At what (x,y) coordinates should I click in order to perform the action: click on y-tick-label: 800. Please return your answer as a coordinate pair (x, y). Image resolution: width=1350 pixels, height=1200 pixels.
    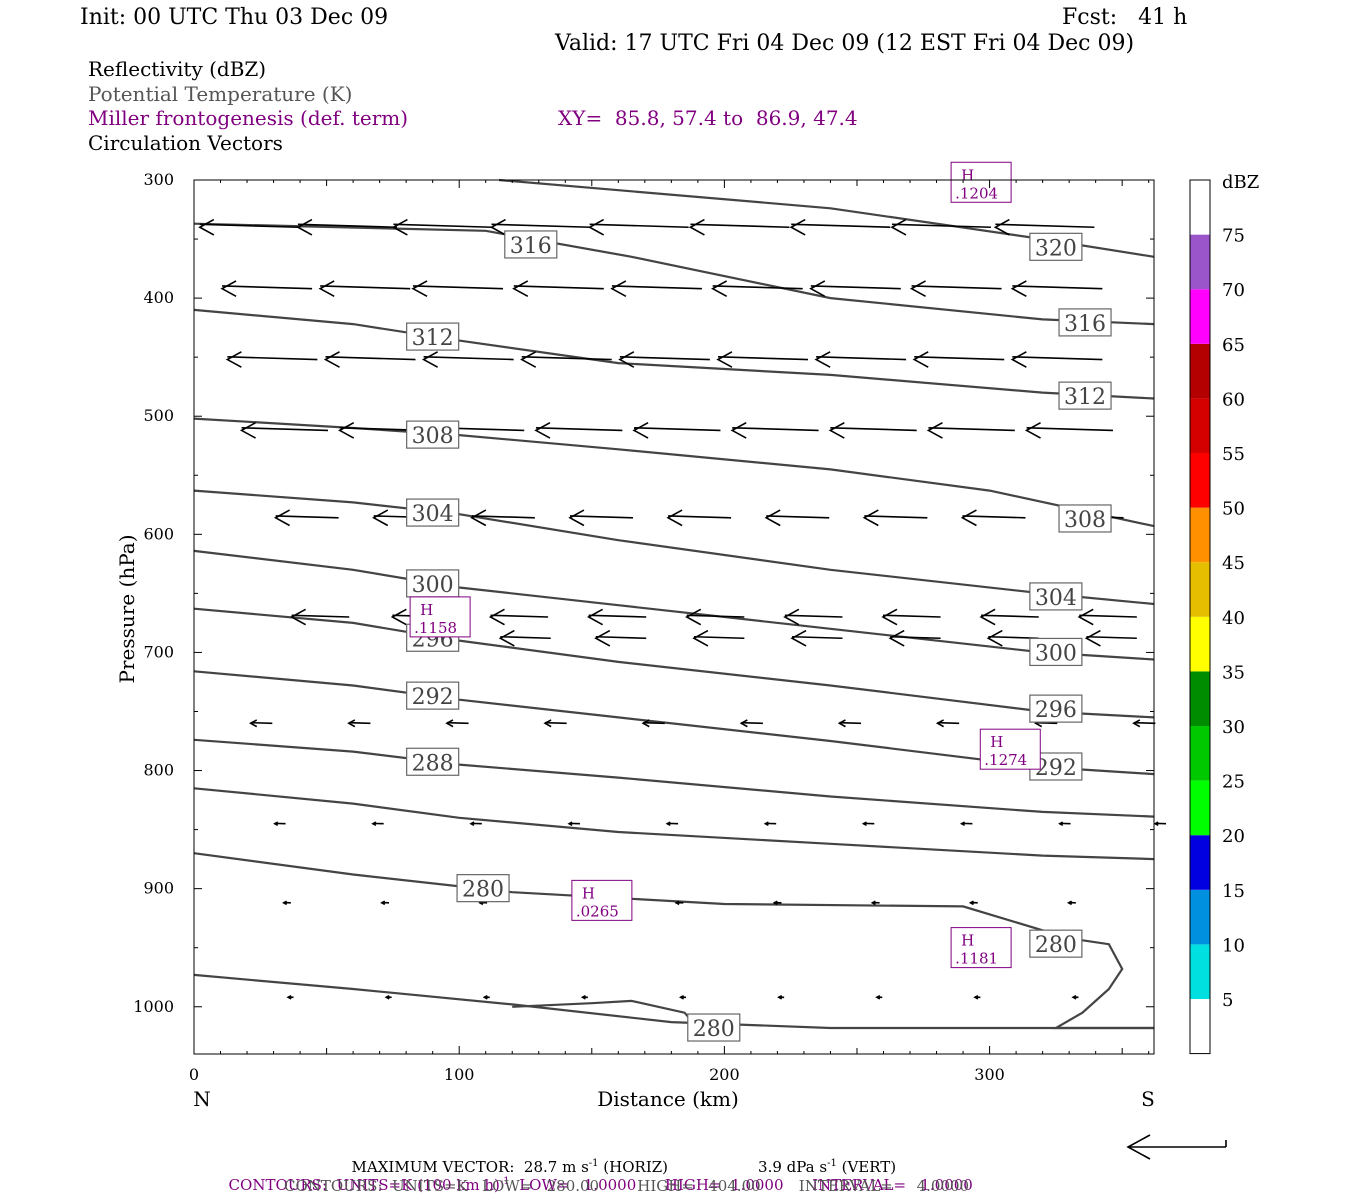
    Looking at the image, I should click on (158, 770).